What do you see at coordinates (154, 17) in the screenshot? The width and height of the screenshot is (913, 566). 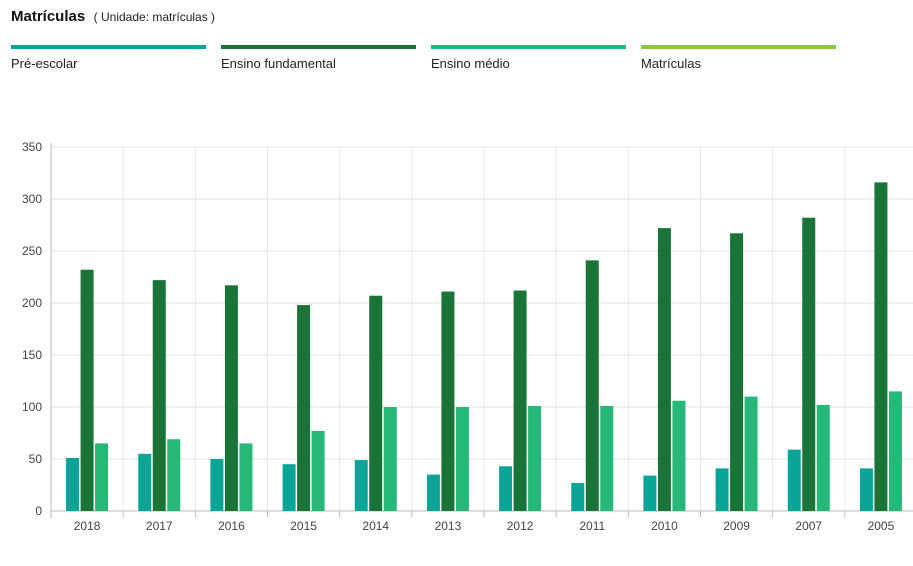 I see `chart-subtitle: ( Unidade: matrículas )` at bounding box center [154, 17].